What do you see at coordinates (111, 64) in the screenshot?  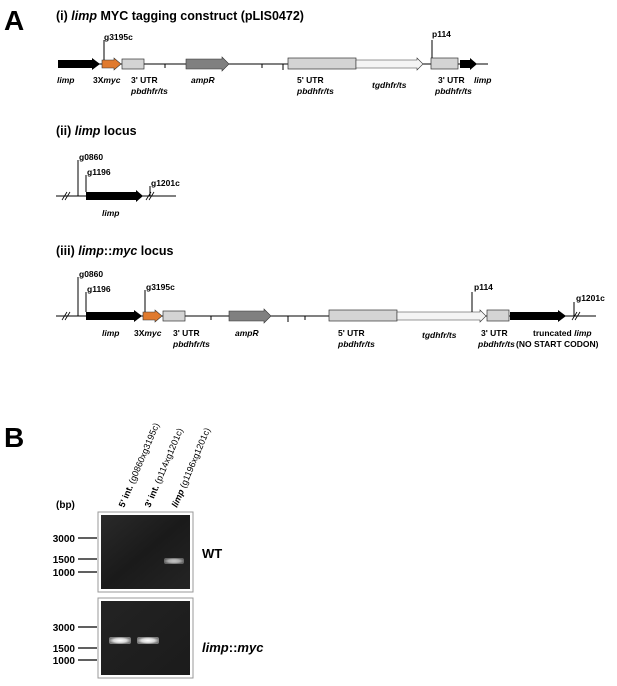 I see `myc-arrow` at bounding box center [111, 64].